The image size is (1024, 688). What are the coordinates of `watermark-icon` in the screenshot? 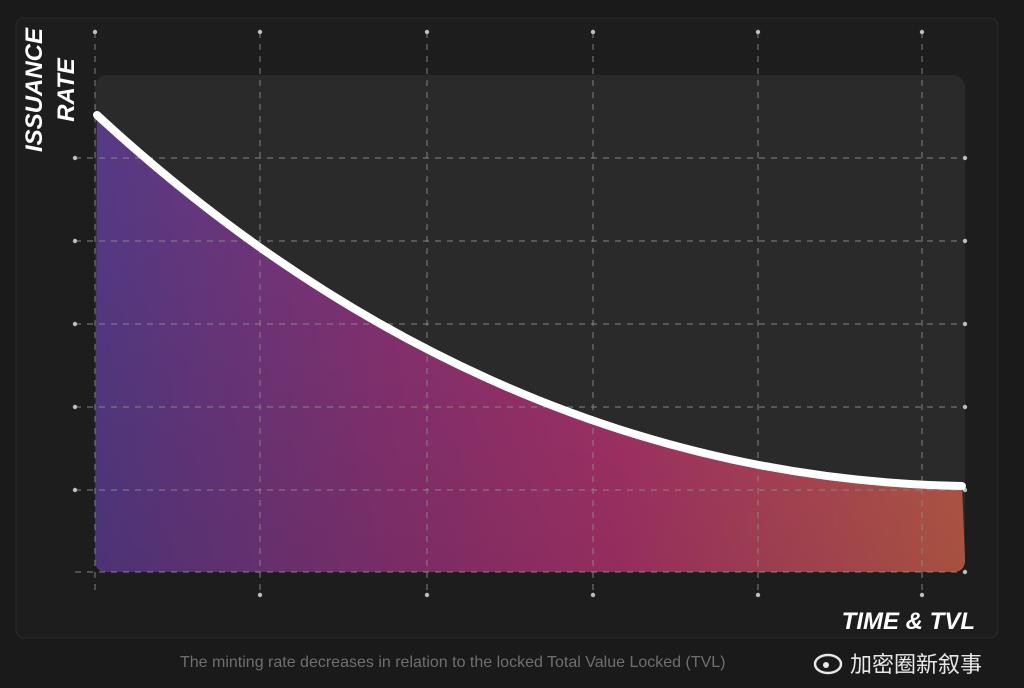 It's located at (828, 664).